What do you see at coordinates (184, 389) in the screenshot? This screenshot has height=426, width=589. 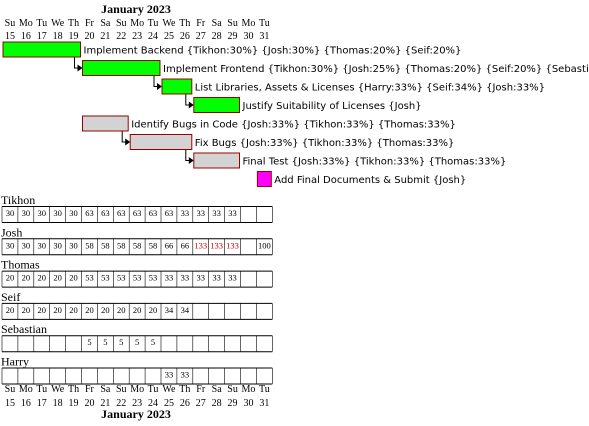 I see `bottom-weekday-label: Th` at bounding box center [184, 389].